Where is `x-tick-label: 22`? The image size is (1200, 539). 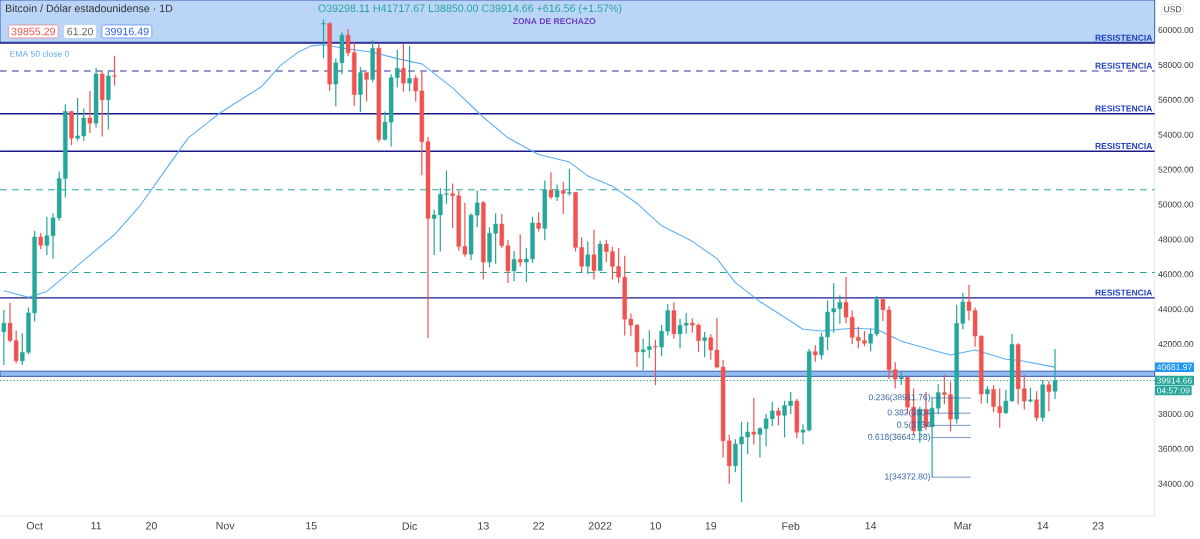
x-tick-label: 22 is located at coordinates (539, 526).